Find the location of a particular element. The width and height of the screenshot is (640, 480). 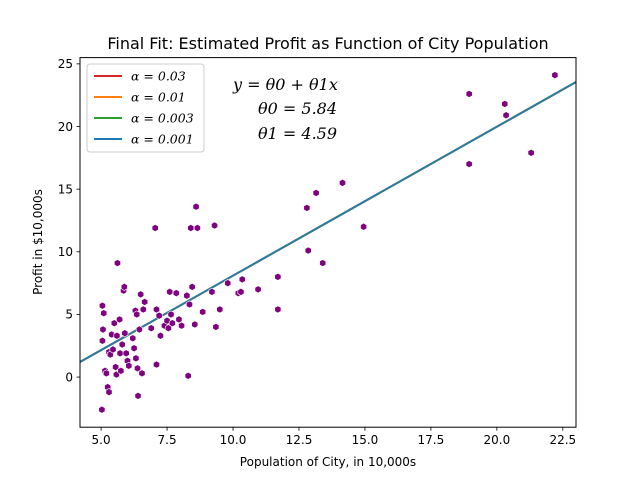

x-tick-label: 5.0 is located at coordinates (101, 440).